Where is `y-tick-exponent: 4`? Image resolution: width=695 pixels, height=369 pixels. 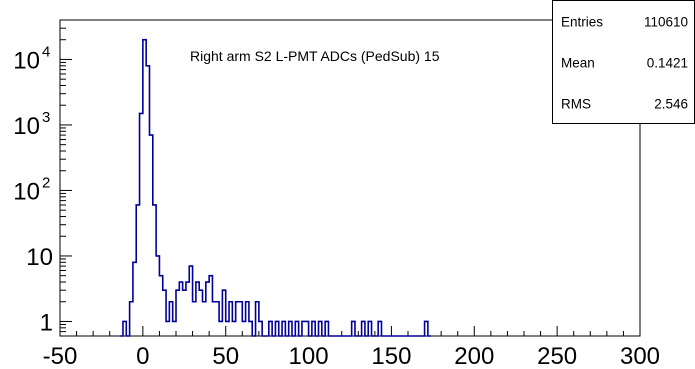
y-tick-exponent: 4 is located at coordinates (46, 51).